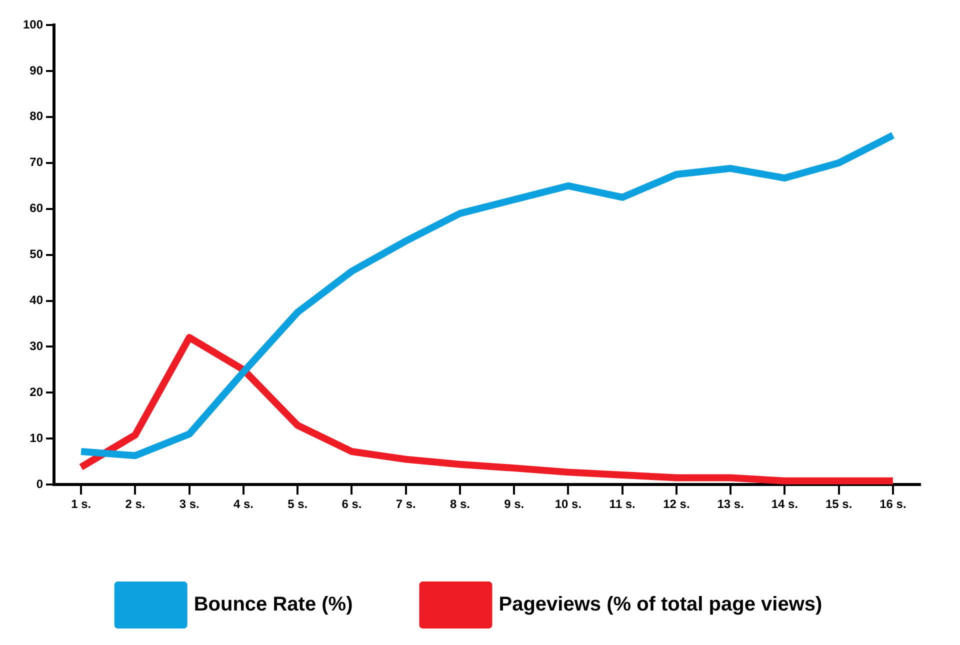 Image resolution: width=960 pixels, height=645 pixels. I want to click on legend-label: Bounce Rate (%), so click(273, 605).